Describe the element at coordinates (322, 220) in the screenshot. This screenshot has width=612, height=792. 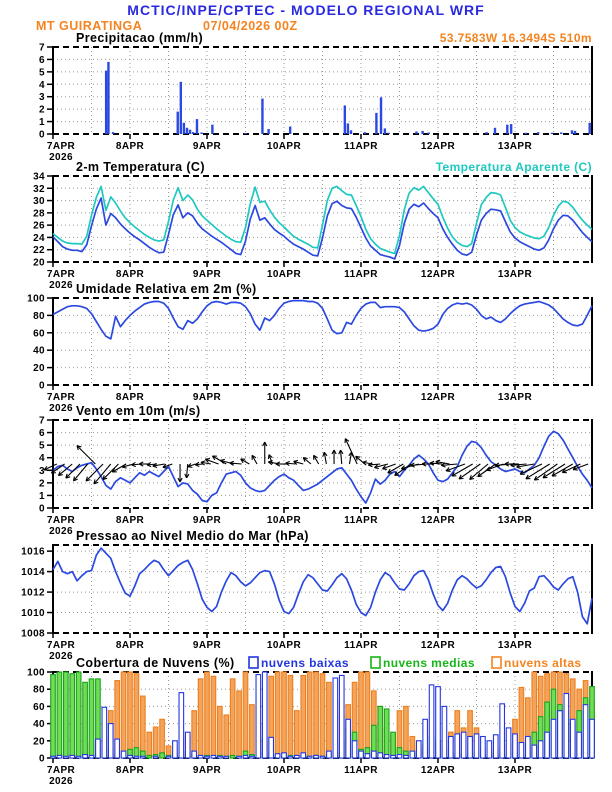
I see `series-temperatura-aparente` at that location.